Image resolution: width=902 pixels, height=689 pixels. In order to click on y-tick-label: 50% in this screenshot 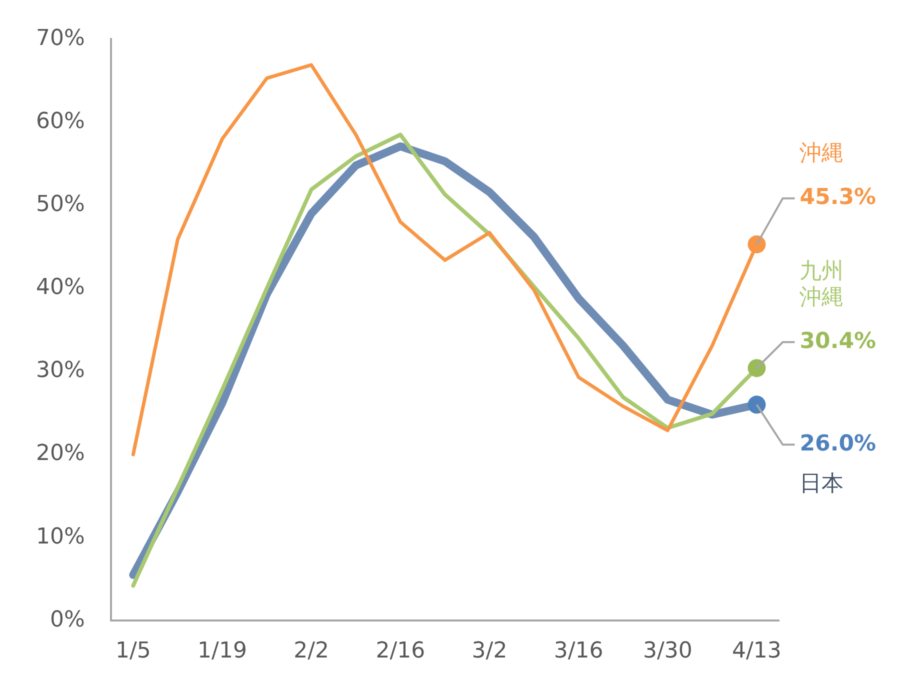, I will do `click(60, 205)`.